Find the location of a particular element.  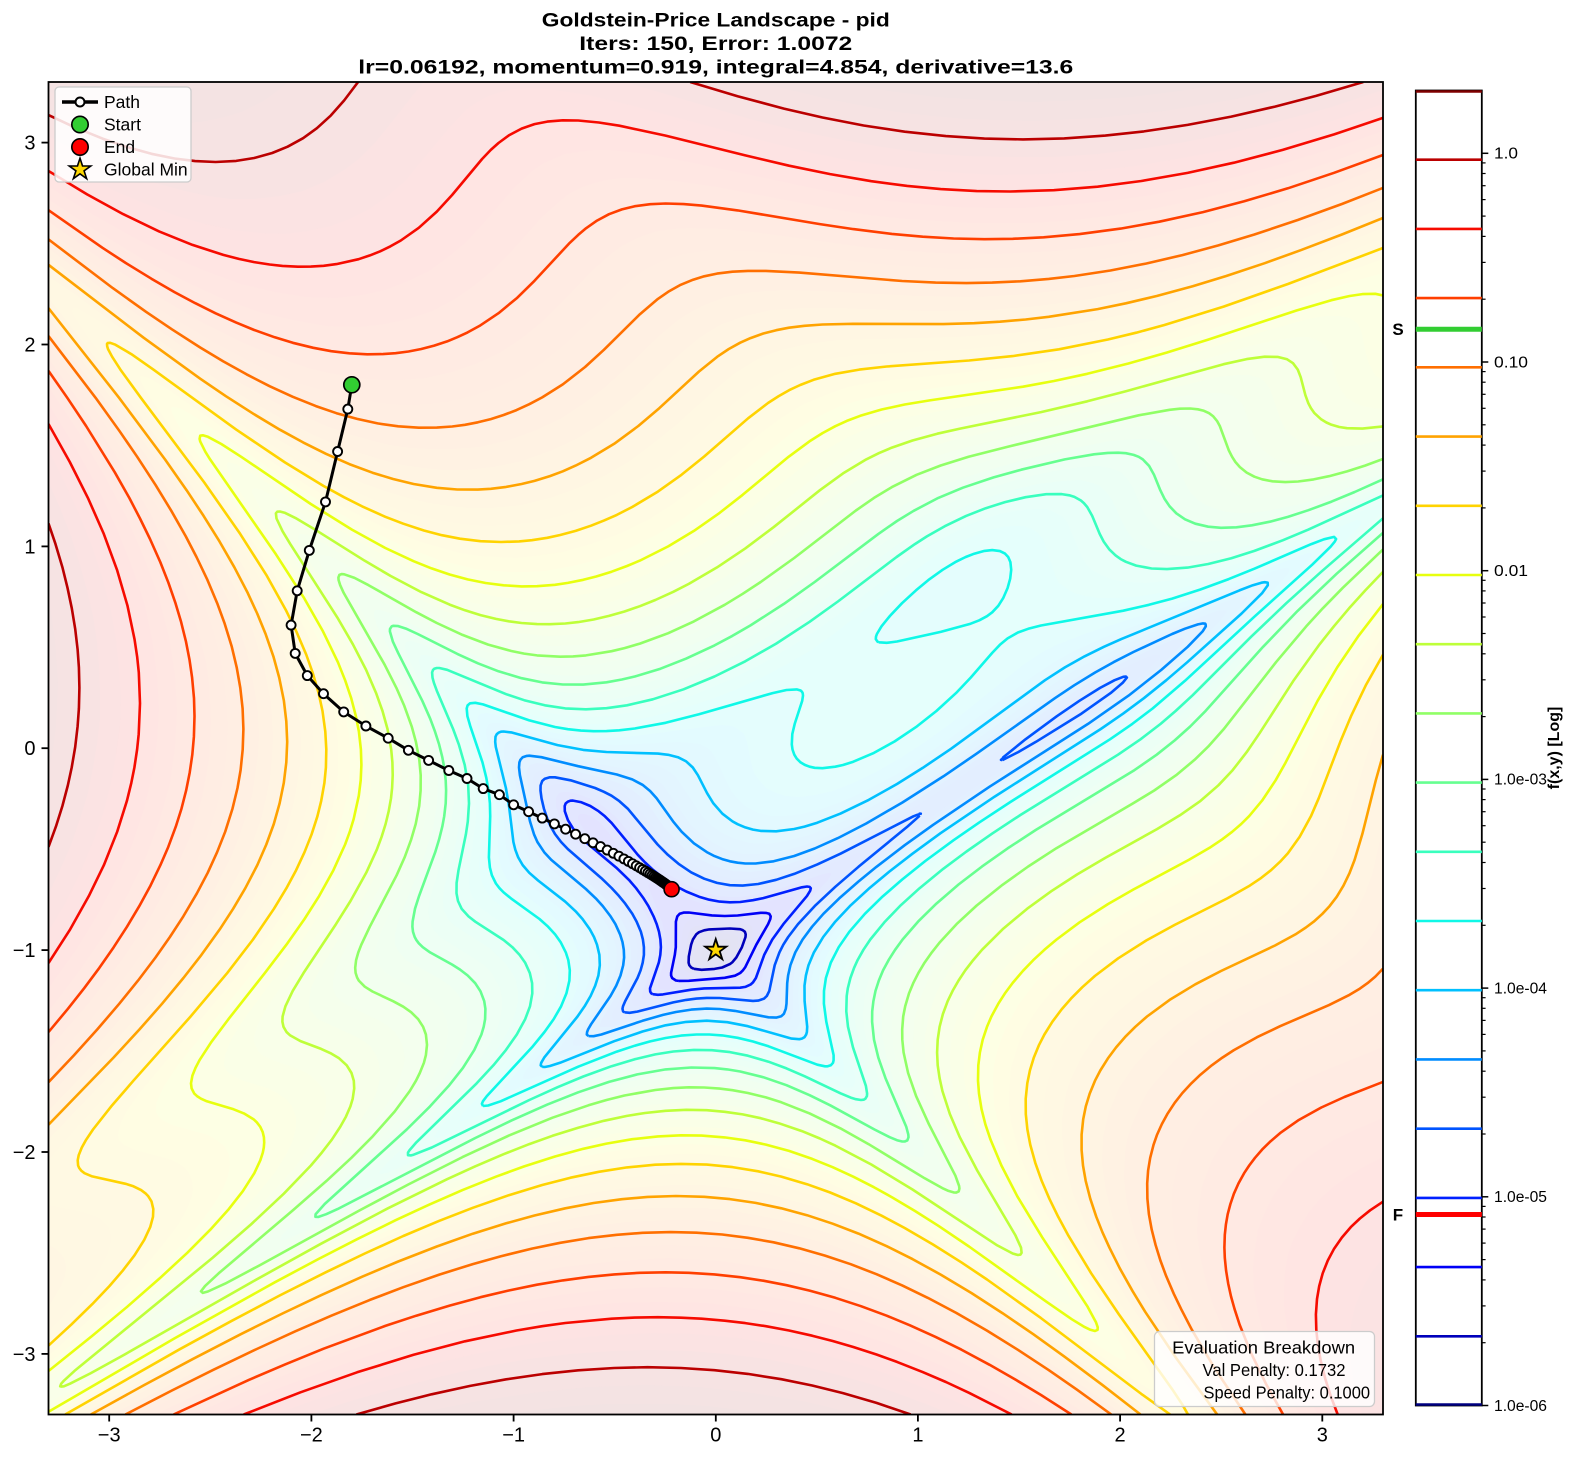

svg-text: F is located at coordinates (1398, 1215).